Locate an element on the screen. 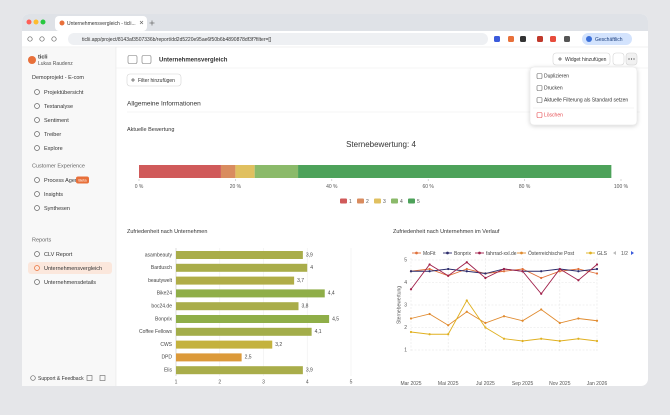 The width and height of the screenshot is (670, 415). section-title: Allgemeine Informationen is located at coordinates (164, 104).